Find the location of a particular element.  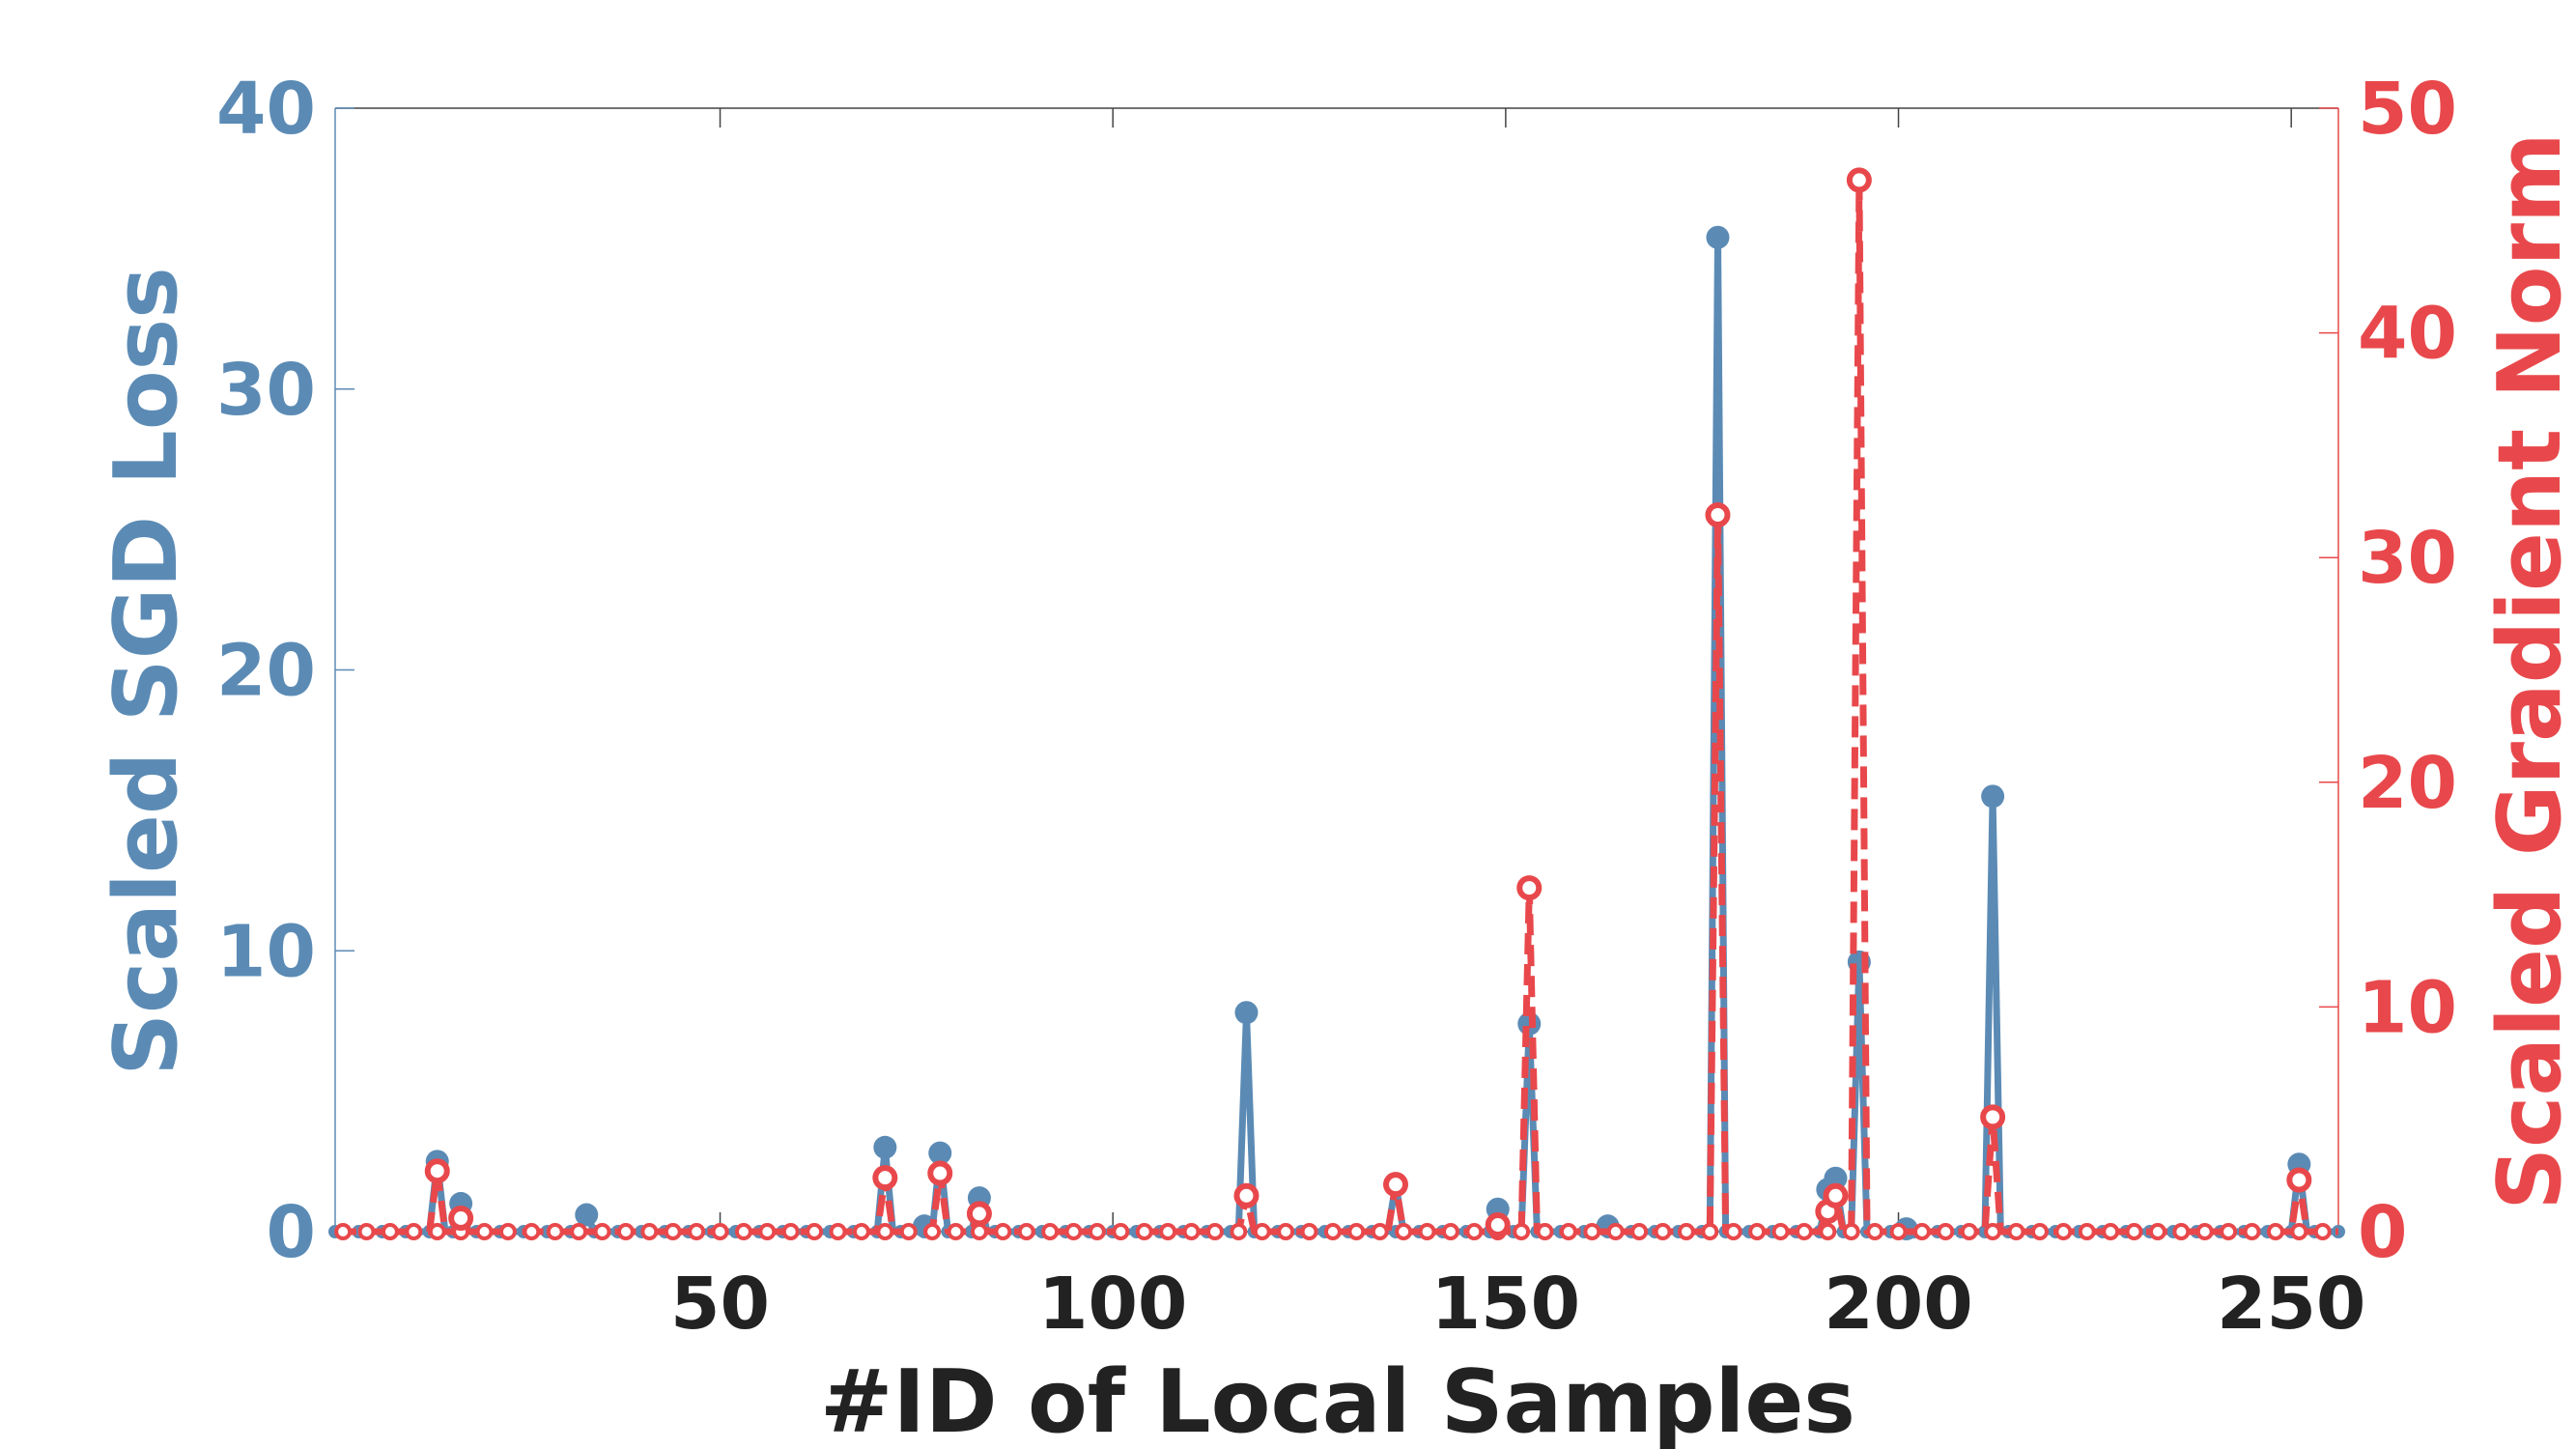

y-left-tick-label: 10 is located at coordinates (266, 951).